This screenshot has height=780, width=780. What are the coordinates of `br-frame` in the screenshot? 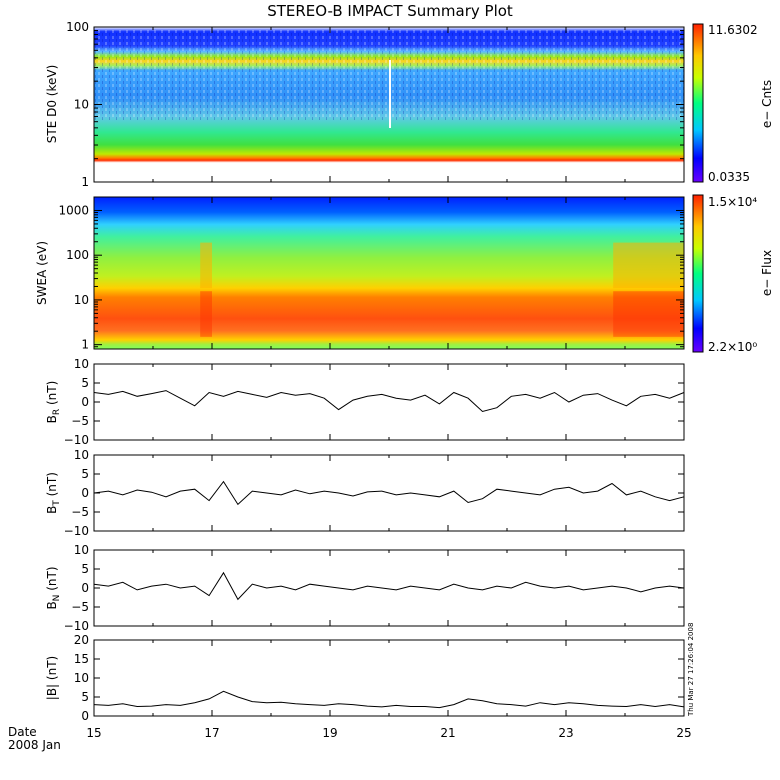 It's located at (389, 402).